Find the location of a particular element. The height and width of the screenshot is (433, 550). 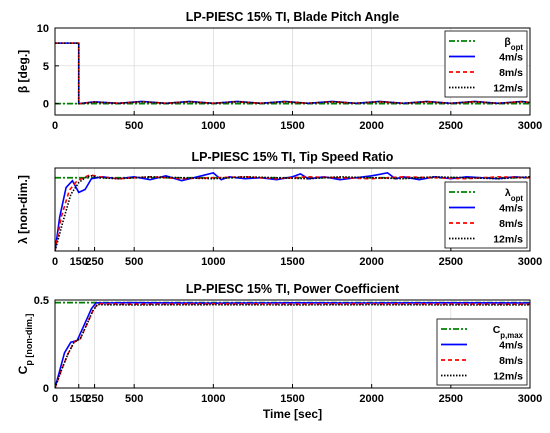

series-group is located at coordinates (292, 73).